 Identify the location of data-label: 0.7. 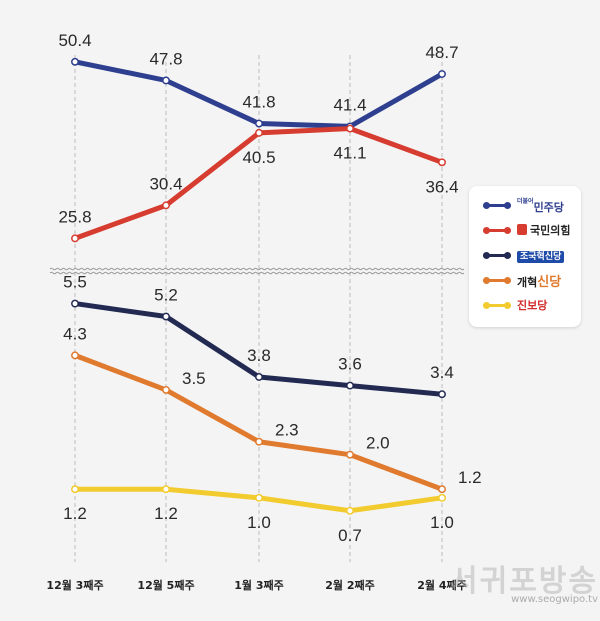
(350, 535).